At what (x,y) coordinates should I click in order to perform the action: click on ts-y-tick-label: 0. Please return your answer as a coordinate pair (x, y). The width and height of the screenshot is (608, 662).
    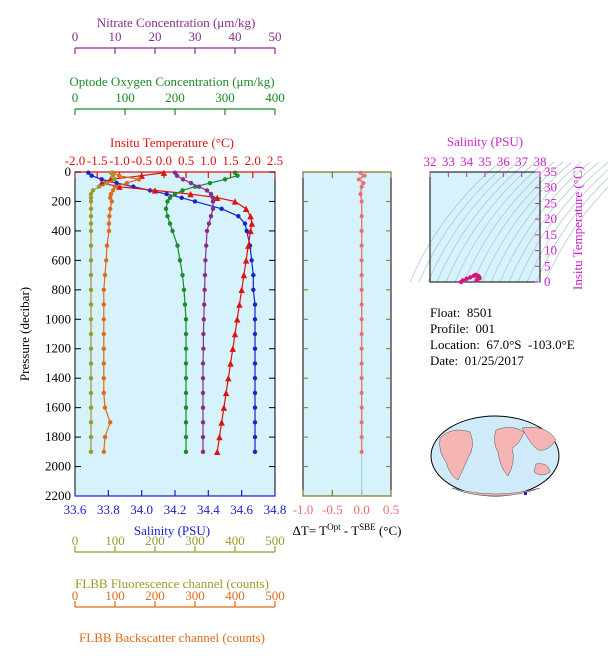
    Looking at the image, I should click on (547, 281).